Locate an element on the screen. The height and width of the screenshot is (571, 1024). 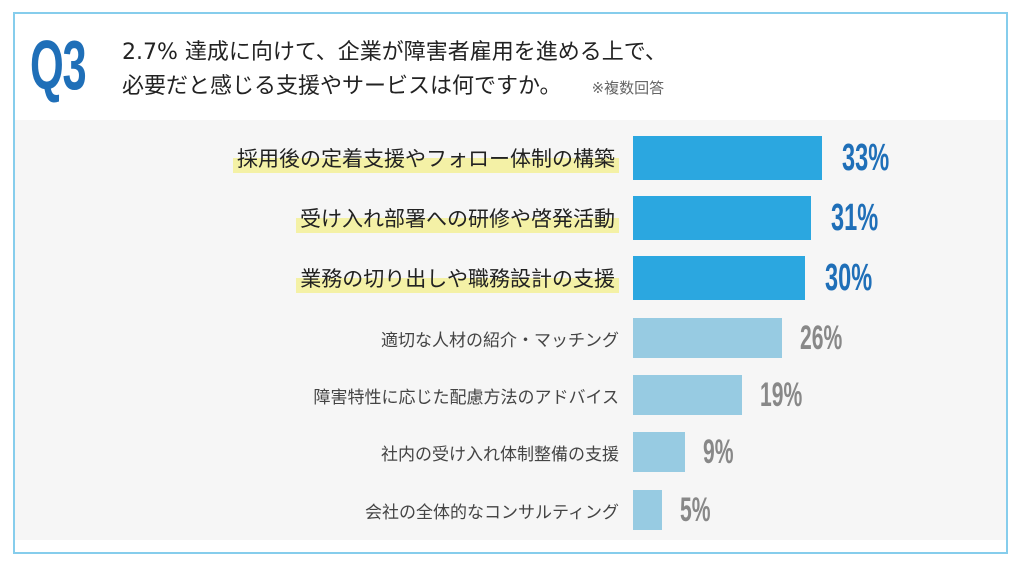
category-label: 受け入れ部署への研修や啓発活動 is located at coordinates (457, 218).